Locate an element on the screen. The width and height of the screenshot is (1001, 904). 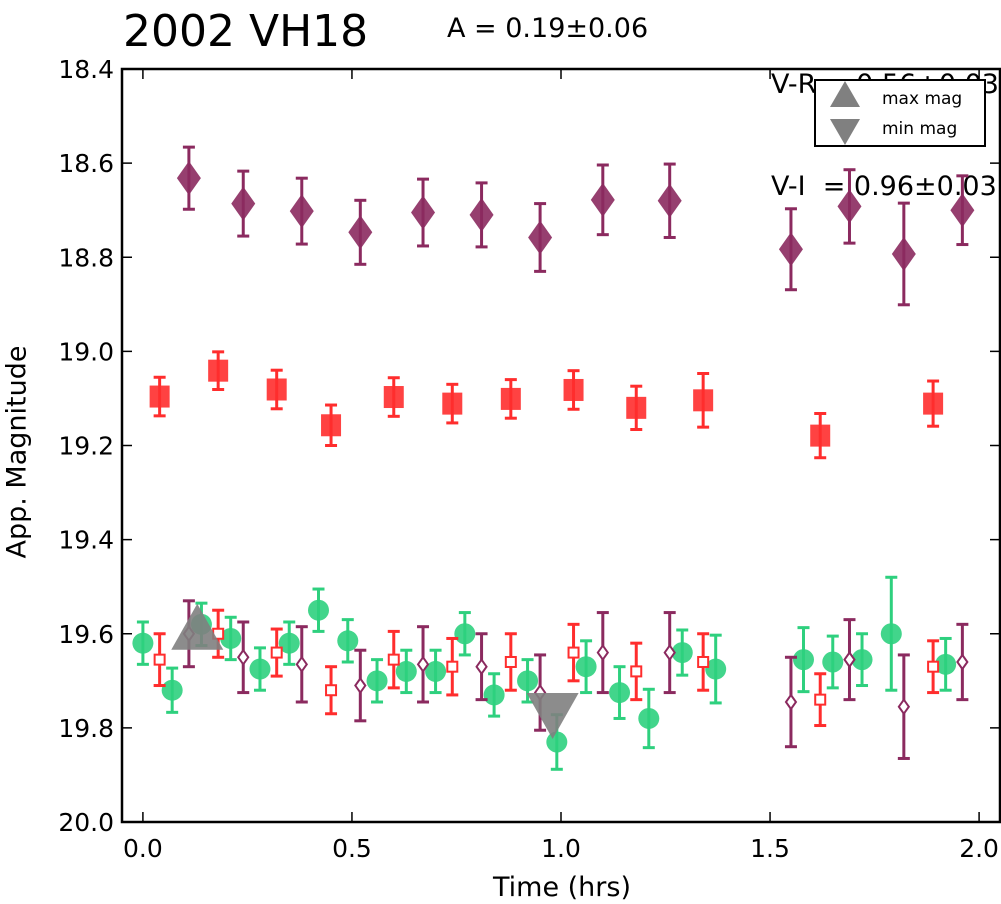
x-axis-label: Time (hrs) is located at coordinates (562, 887).